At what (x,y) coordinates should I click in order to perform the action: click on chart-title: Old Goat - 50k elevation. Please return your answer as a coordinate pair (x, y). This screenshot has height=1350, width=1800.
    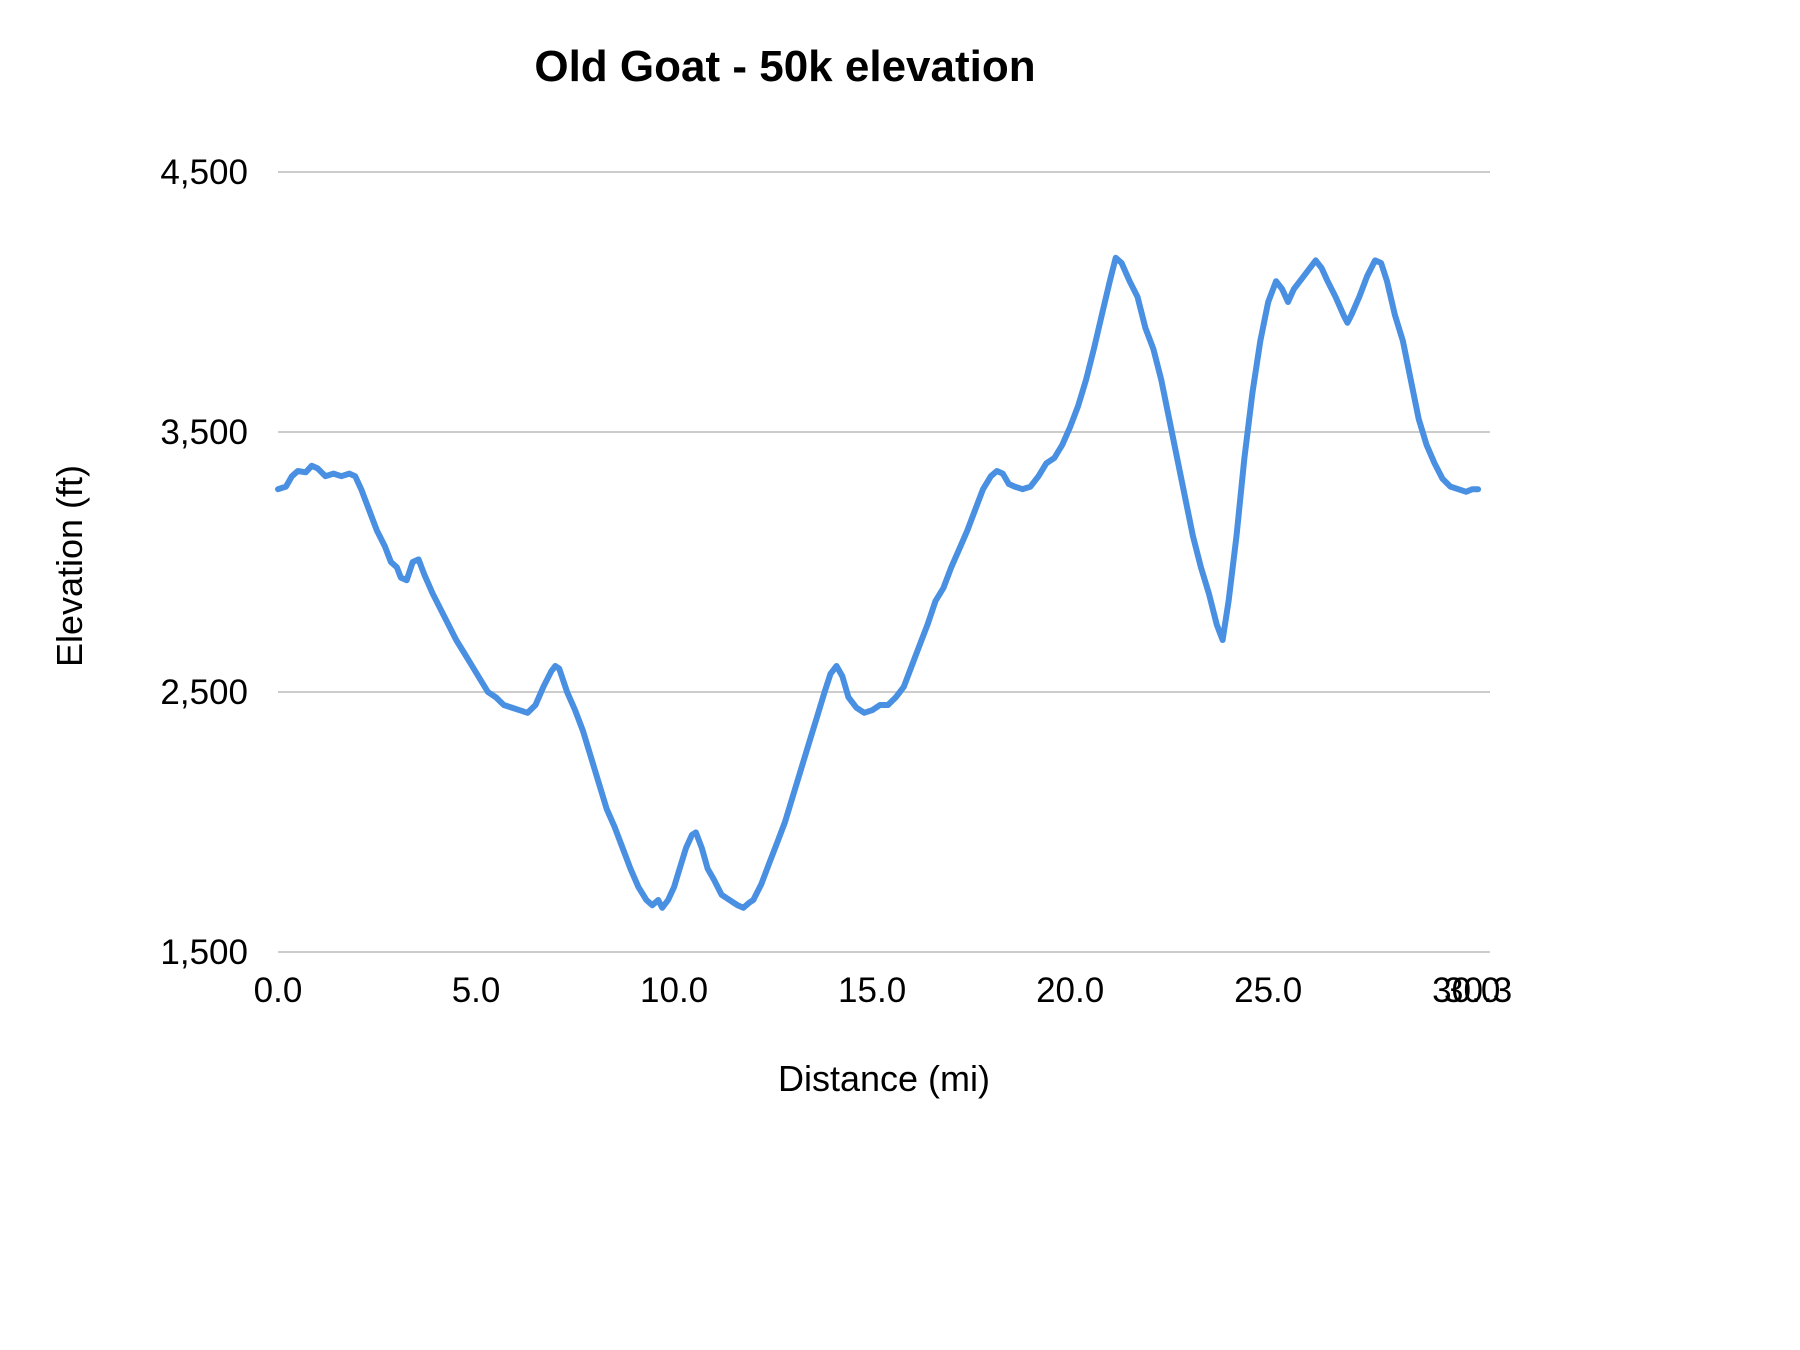
    Looking at the image, I should click on (785, 66).